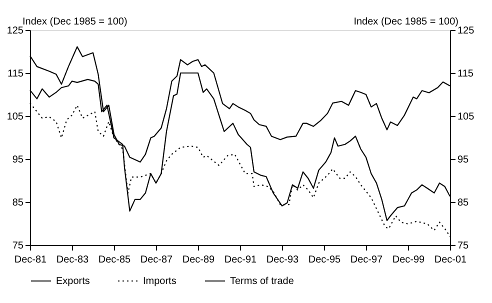  I want to click on y-tick-label: 95, so click(18, 160).